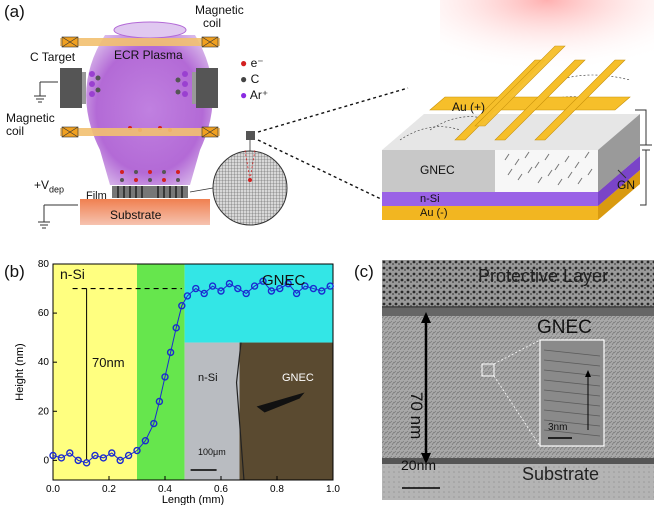  I want to click on film-layer, so click(150, 192).